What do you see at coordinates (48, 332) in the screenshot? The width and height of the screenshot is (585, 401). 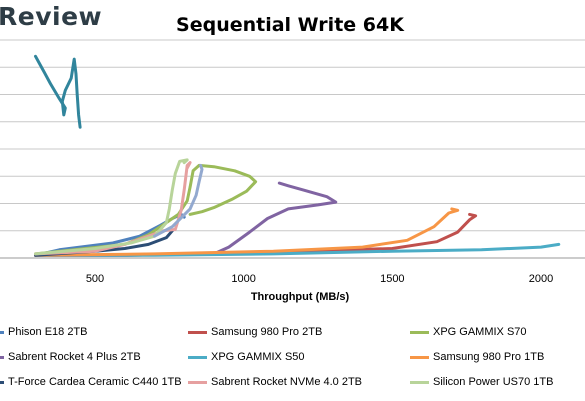 I see `legend-label: Phison E18 2TB` at bounding box center [48, 332].